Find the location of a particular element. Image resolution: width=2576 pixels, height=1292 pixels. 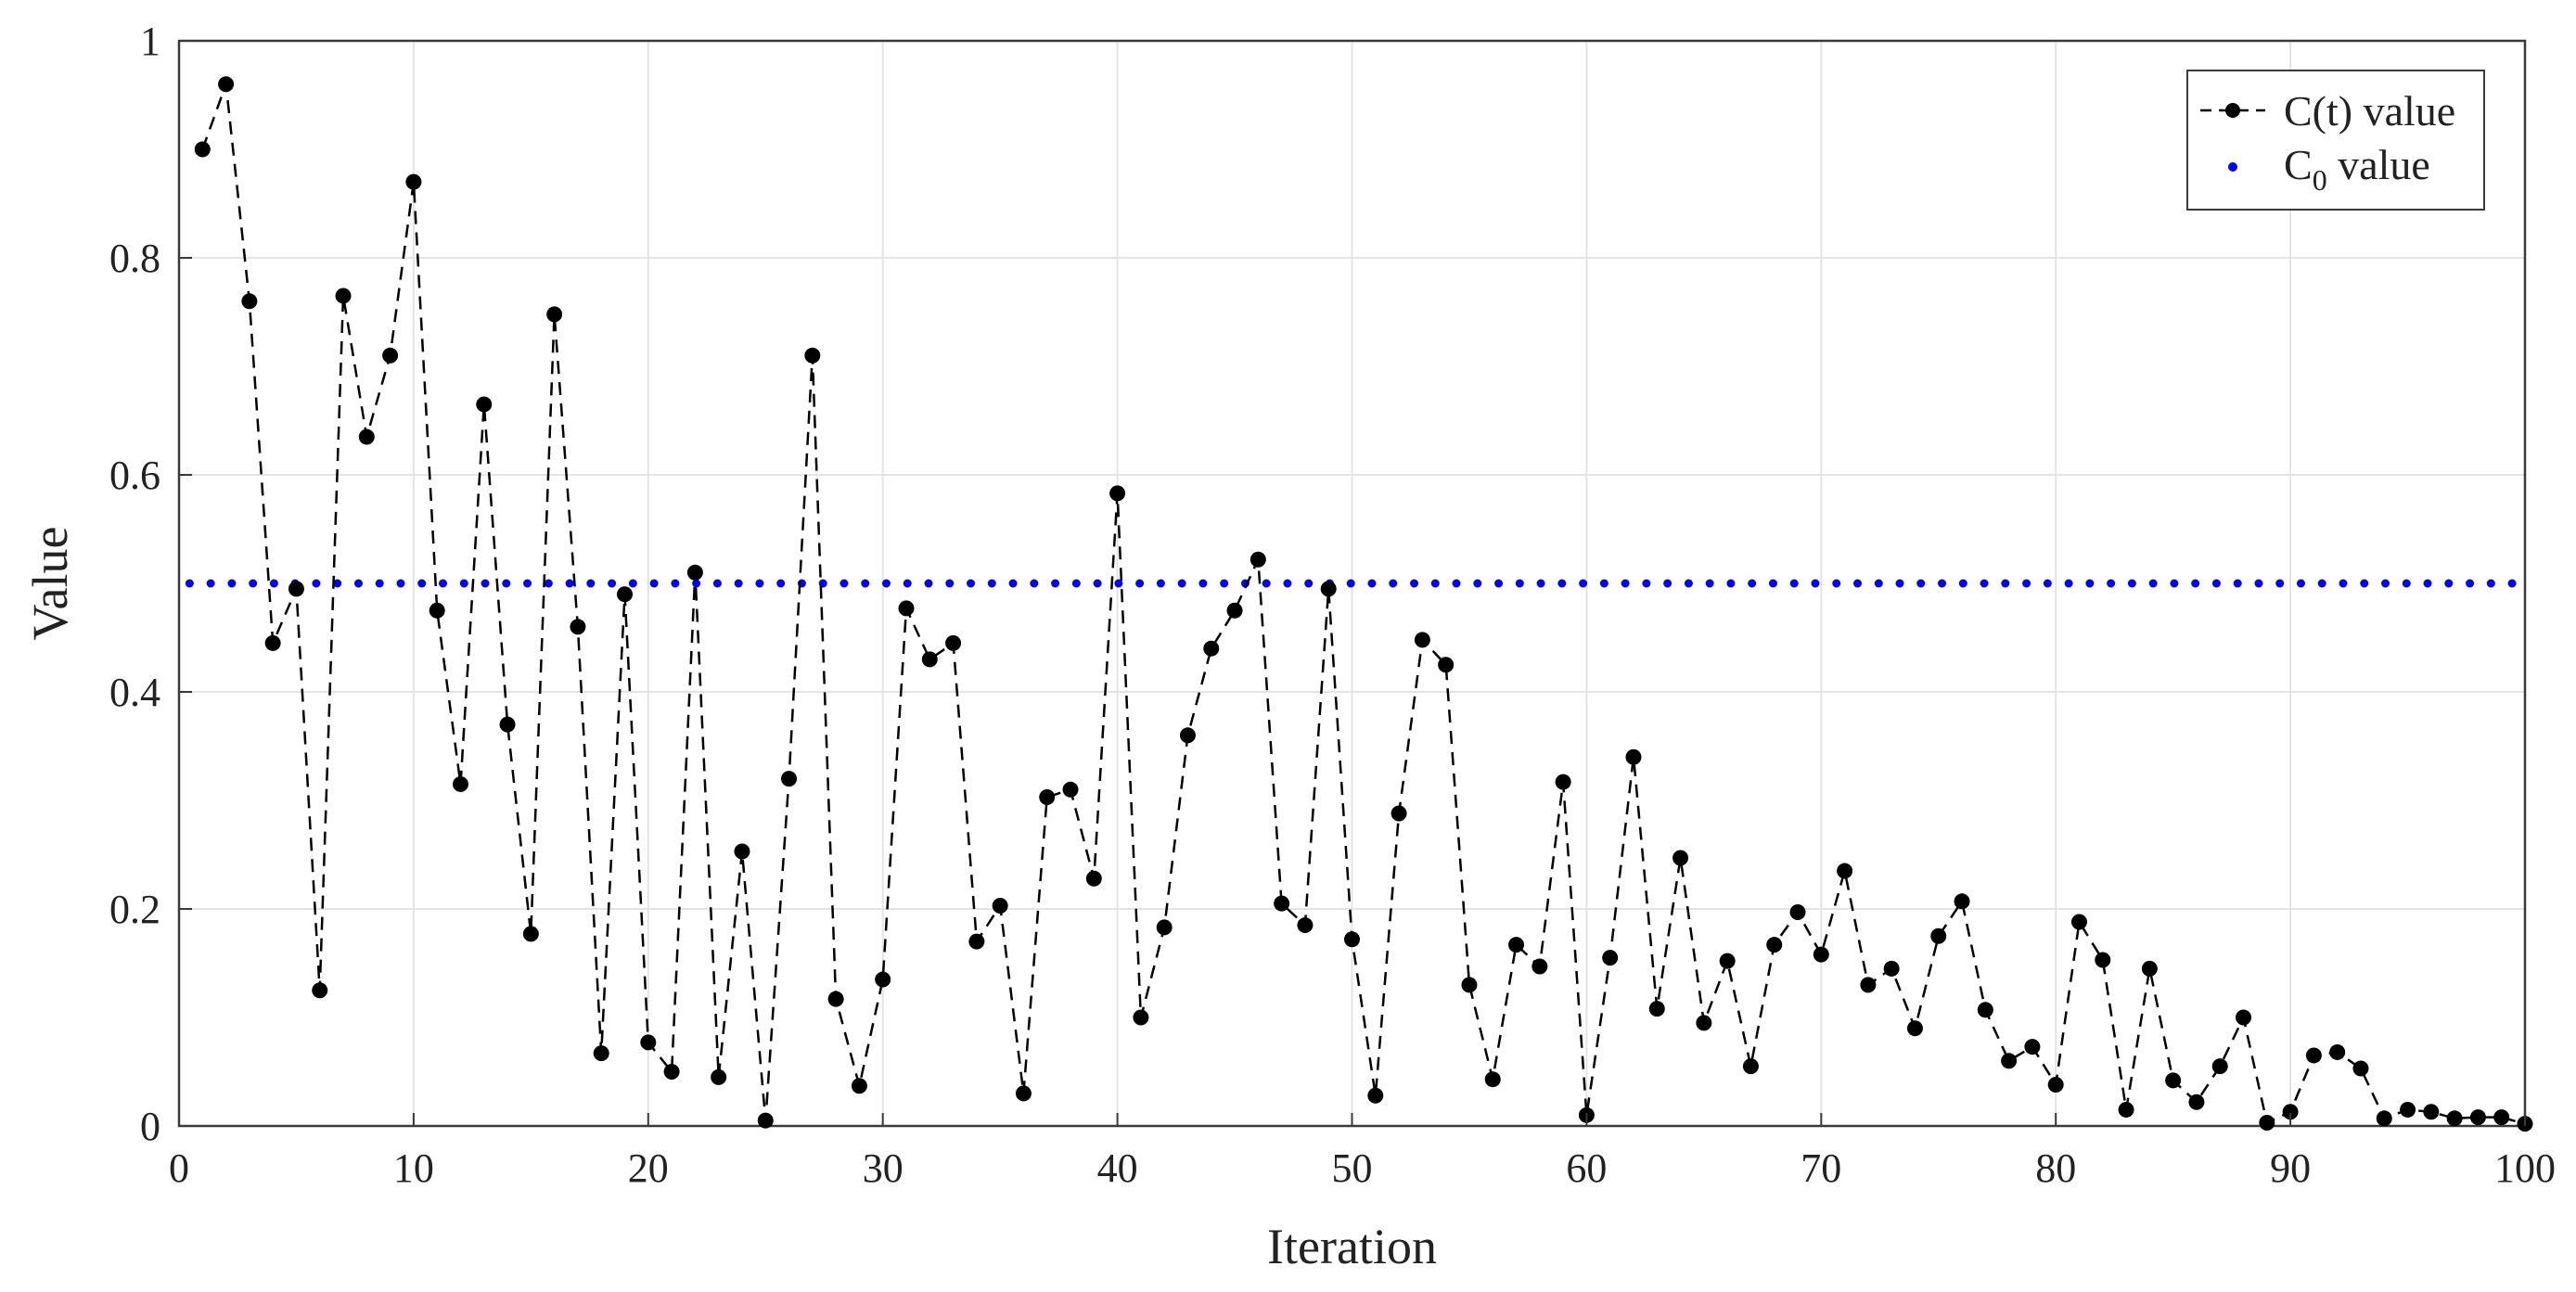

y-tick-label: 0.2 is located at coordinates (134, 910).